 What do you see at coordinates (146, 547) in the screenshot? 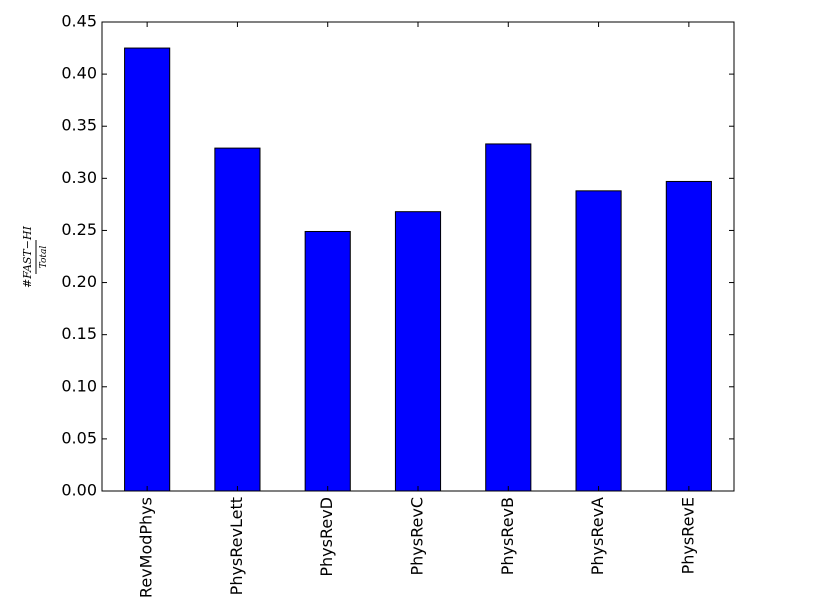
I see `x-tick-label: RevModPhys` at bounding box center [146, 547].